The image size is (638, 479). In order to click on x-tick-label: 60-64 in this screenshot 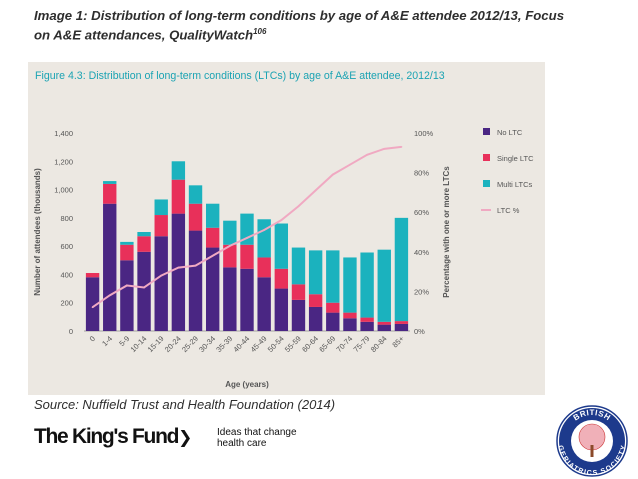, I will do `click(310, 344)`.